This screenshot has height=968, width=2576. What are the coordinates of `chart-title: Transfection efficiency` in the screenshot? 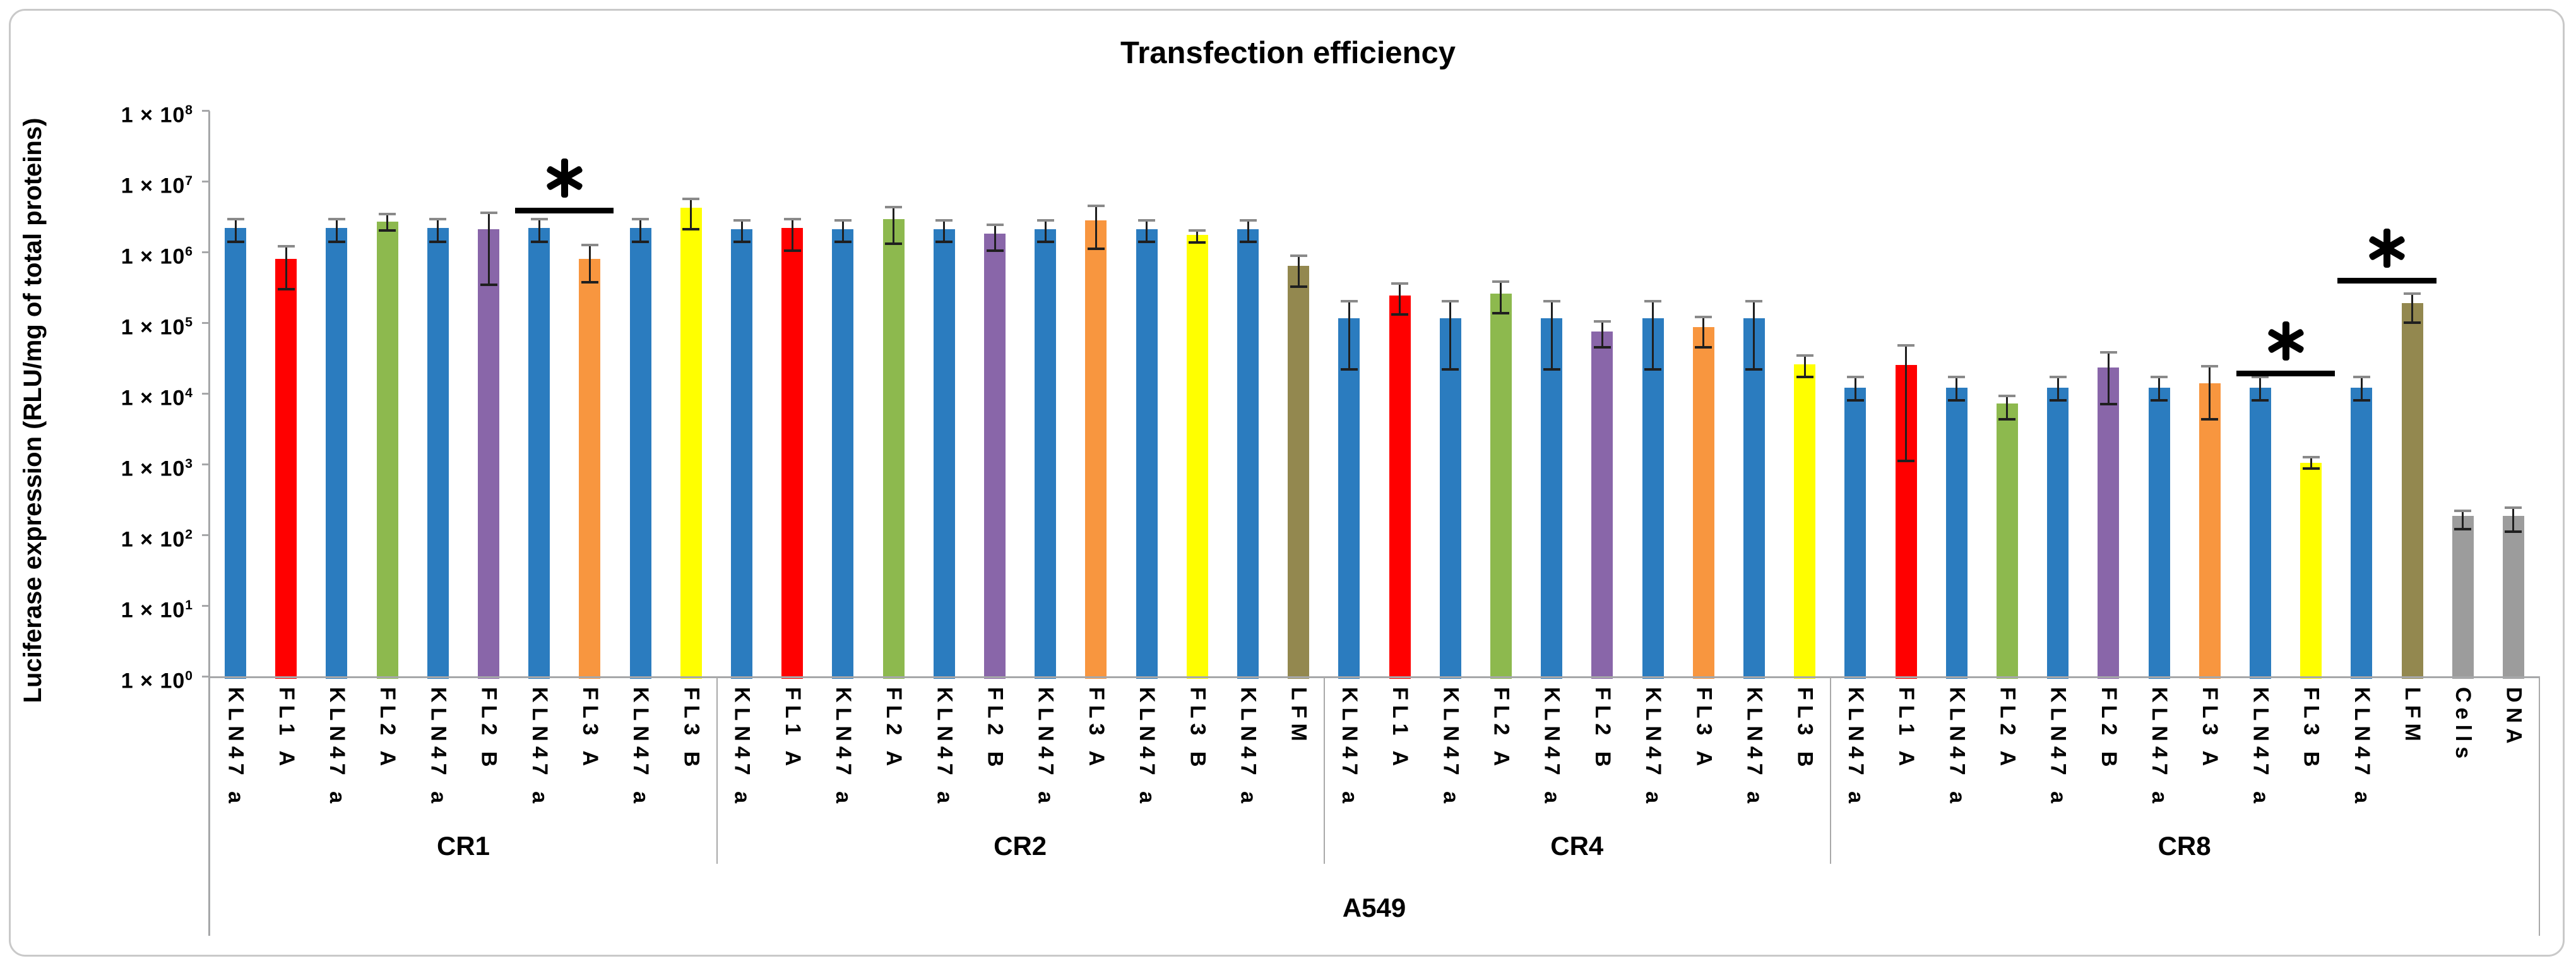 It's located at (1288, 53).